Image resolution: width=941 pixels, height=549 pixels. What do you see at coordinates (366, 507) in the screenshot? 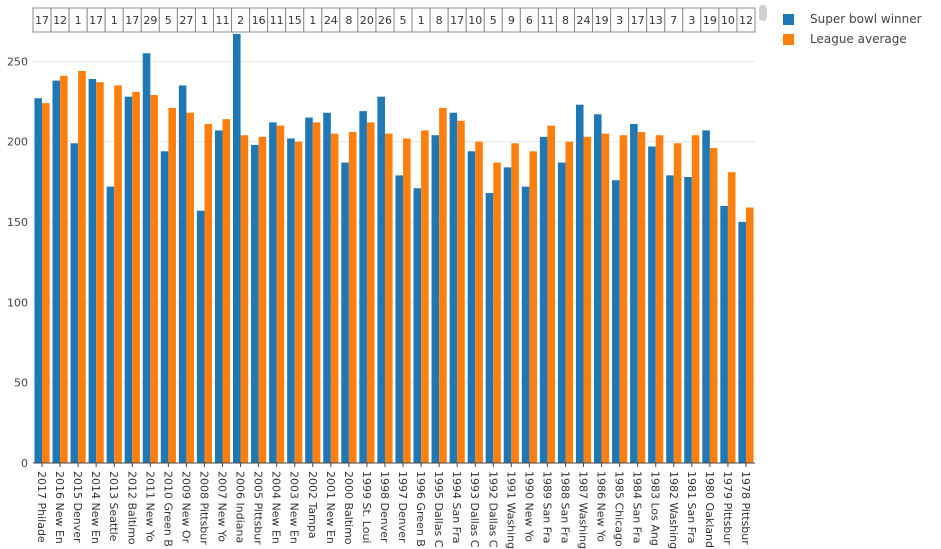
I see `x-tick-label: 1999 St. Loui` at bounding box center [366, 507].